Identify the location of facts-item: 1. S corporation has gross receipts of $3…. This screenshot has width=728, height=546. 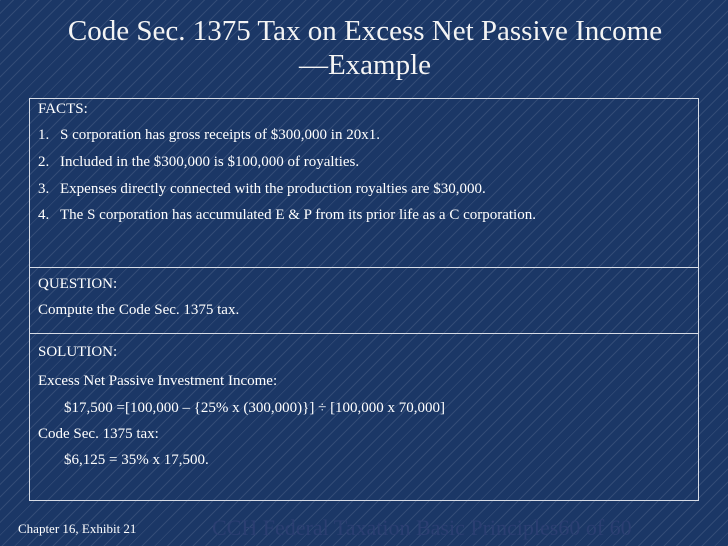
(209, 135).